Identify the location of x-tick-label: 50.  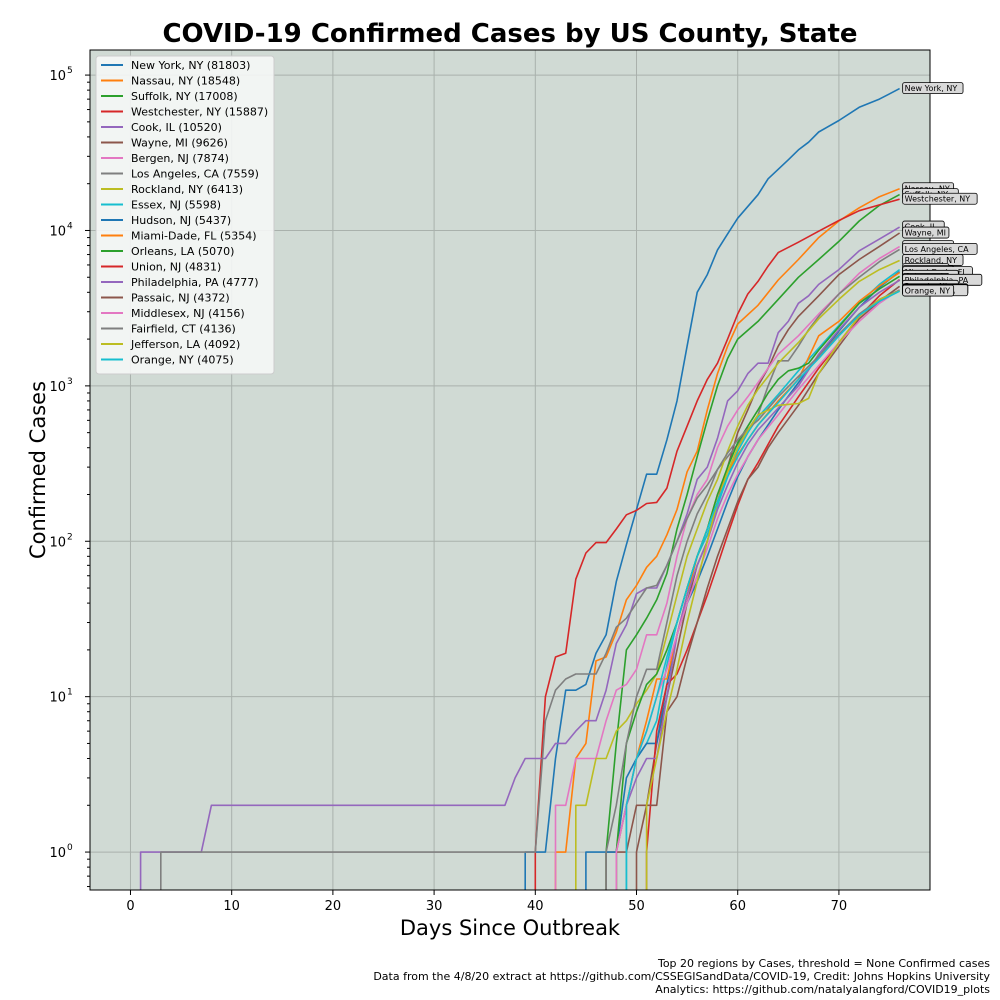
(636, 906).